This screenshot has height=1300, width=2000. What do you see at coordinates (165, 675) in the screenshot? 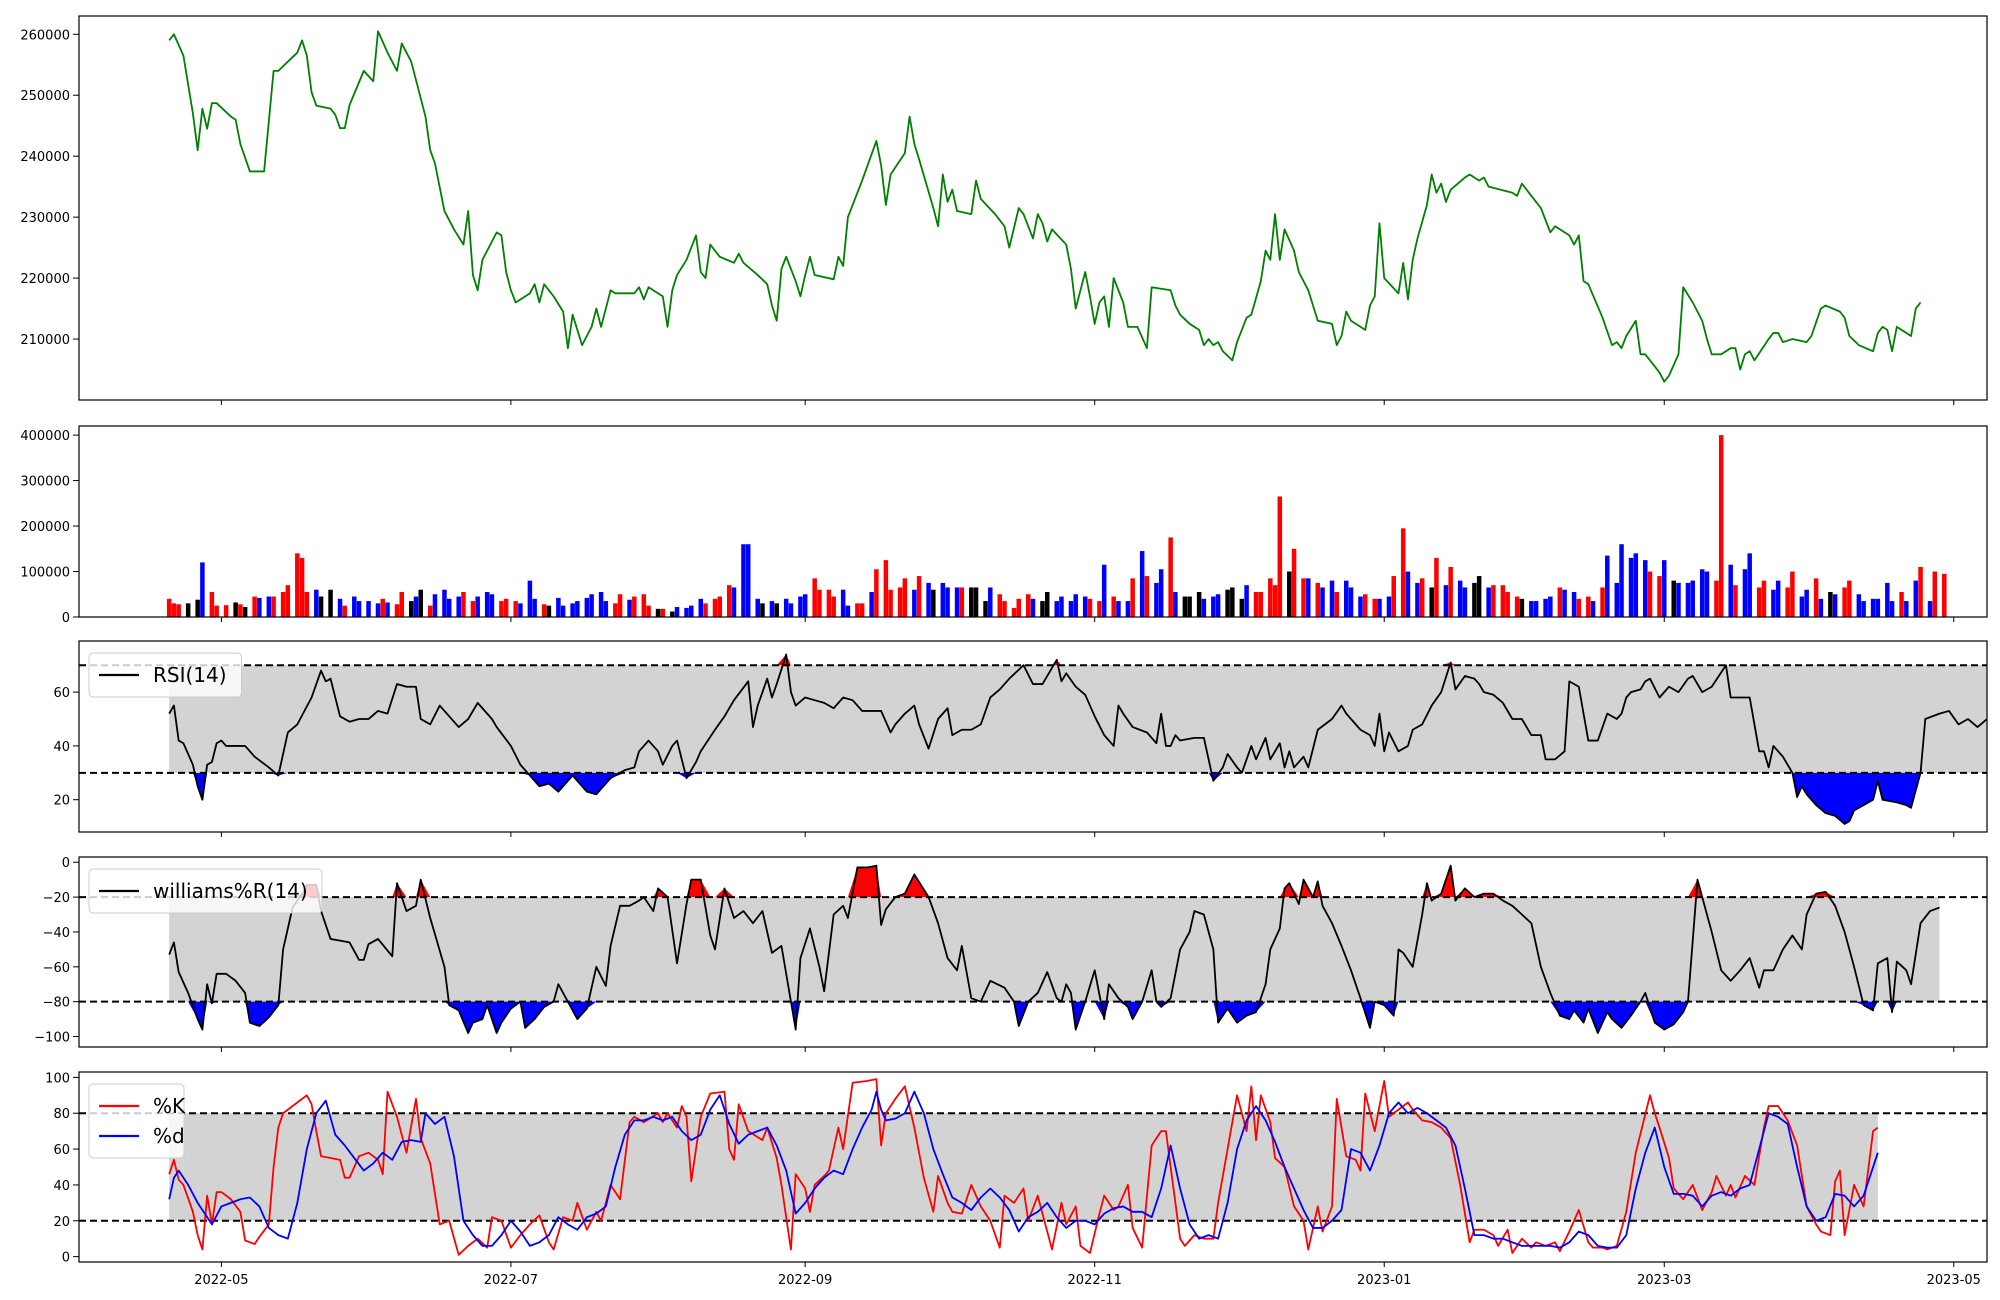
I see `legend-box` at bounding box center [165, 675].